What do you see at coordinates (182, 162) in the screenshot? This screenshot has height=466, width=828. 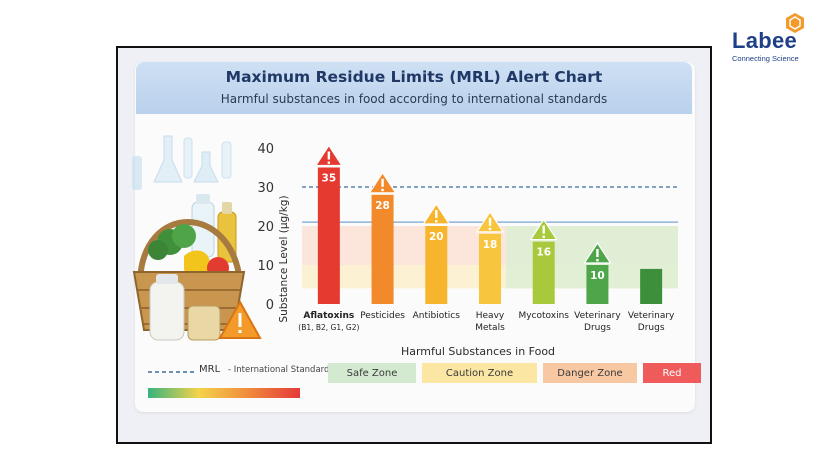 I see `lab-glassware-icon` at bounding box center [182, 162].